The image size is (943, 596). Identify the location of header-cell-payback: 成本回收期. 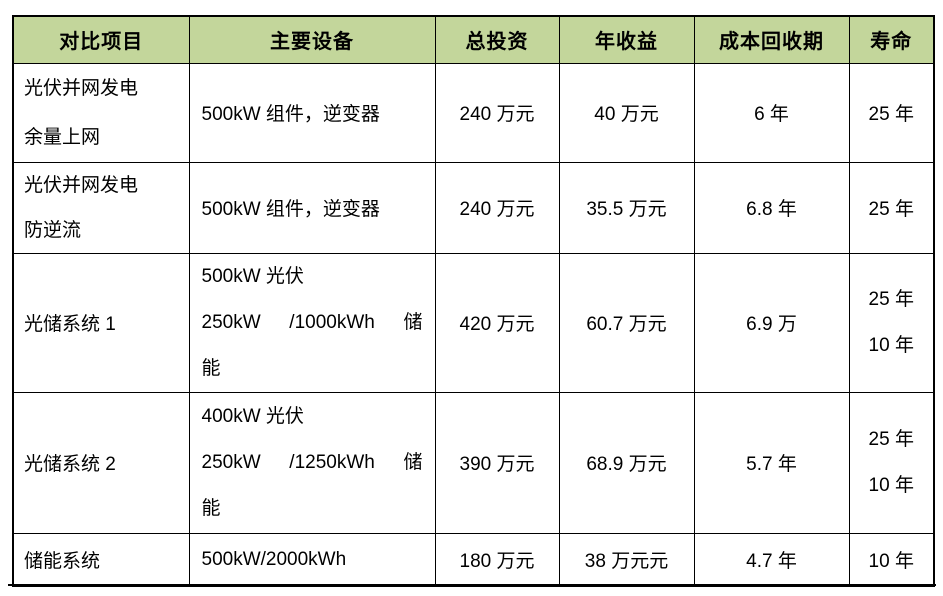
(771, 39).